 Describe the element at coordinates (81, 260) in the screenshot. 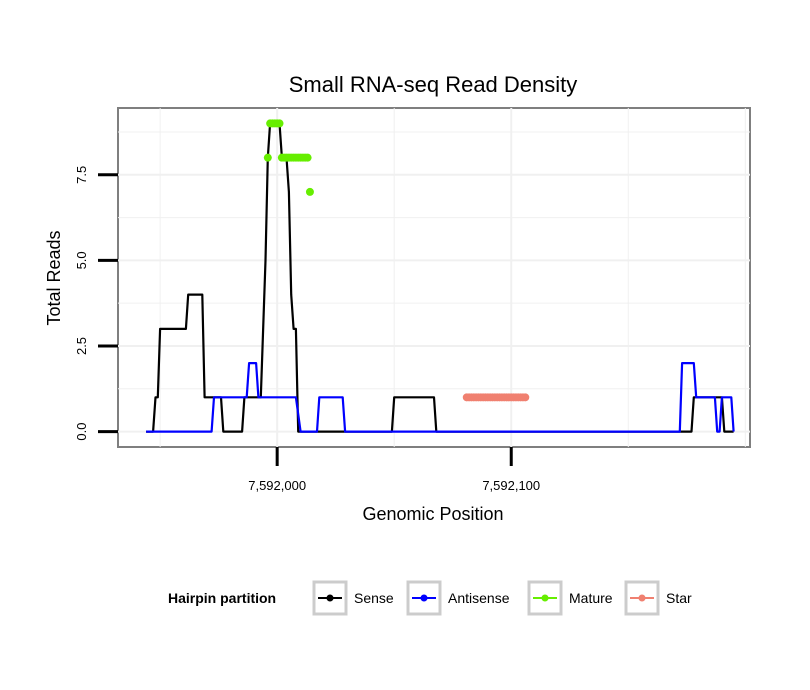

I see `y-tick-label: 5.0` at that location.